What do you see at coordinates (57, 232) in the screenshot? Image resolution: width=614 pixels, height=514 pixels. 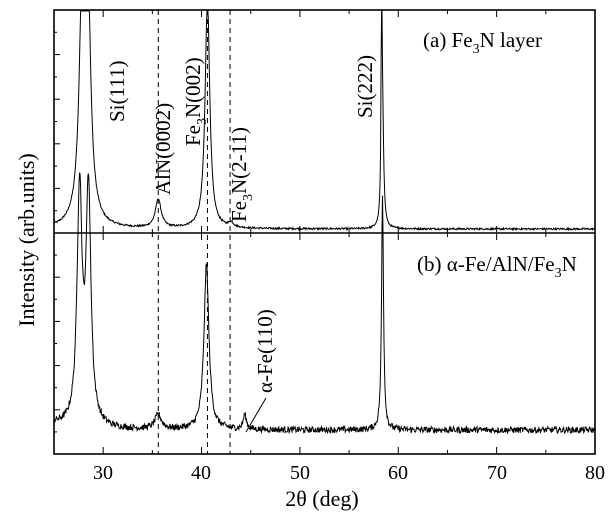 I see `y-axis-ticks` at bounding box center [57, 232].